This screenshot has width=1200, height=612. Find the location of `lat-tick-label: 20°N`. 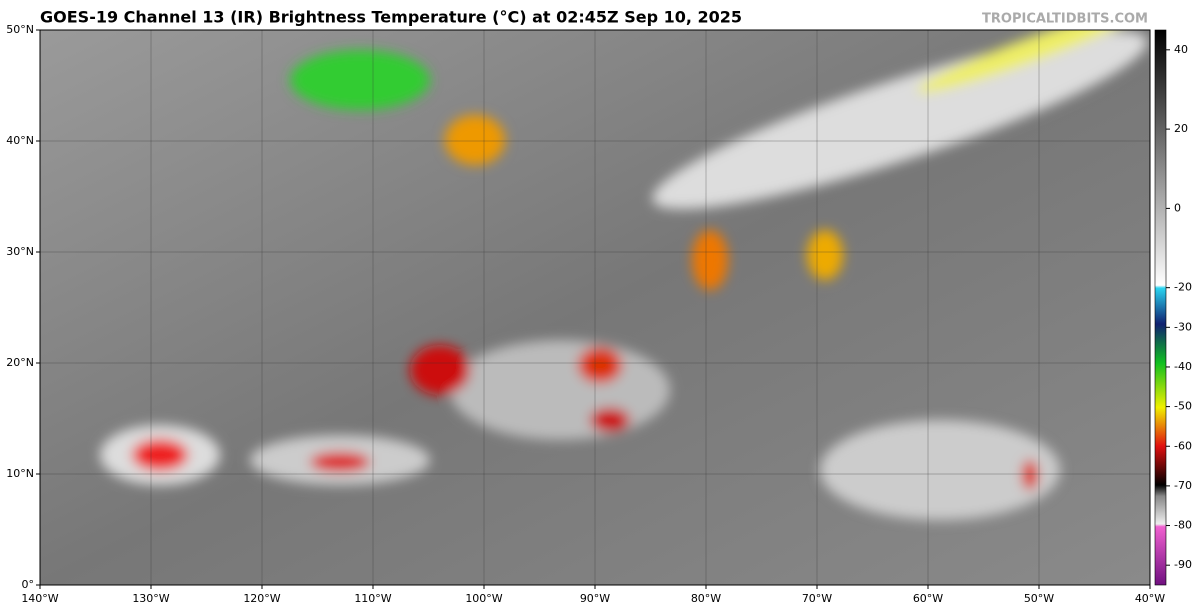

lat-tick-label: 20°N is located at coordinates (20, 362).